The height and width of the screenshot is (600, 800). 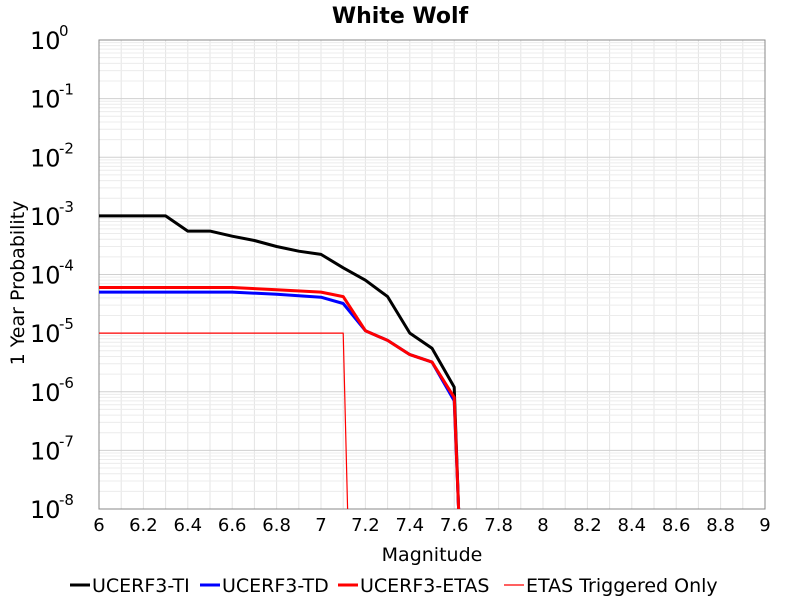 I want to click on y-tick-exponent: -8, so click(x=66, y=500).